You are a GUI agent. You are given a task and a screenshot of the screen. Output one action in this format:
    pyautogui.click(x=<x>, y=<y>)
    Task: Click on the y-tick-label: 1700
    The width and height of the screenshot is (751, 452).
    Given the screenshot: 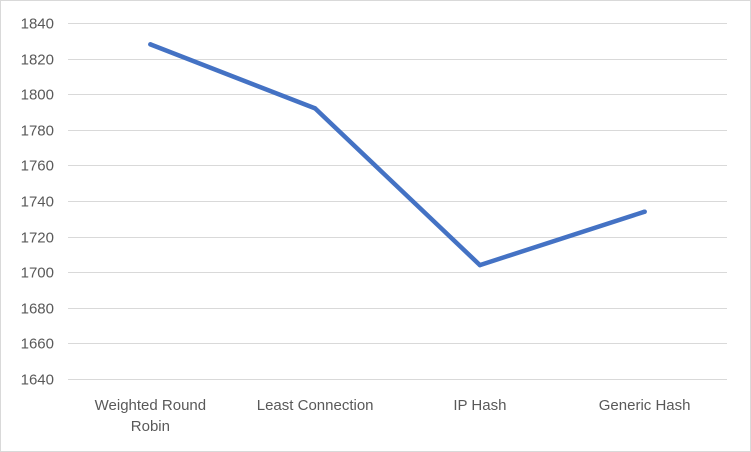 What is the action you would take?
    pyautogui.click(x=37, y=273)
    